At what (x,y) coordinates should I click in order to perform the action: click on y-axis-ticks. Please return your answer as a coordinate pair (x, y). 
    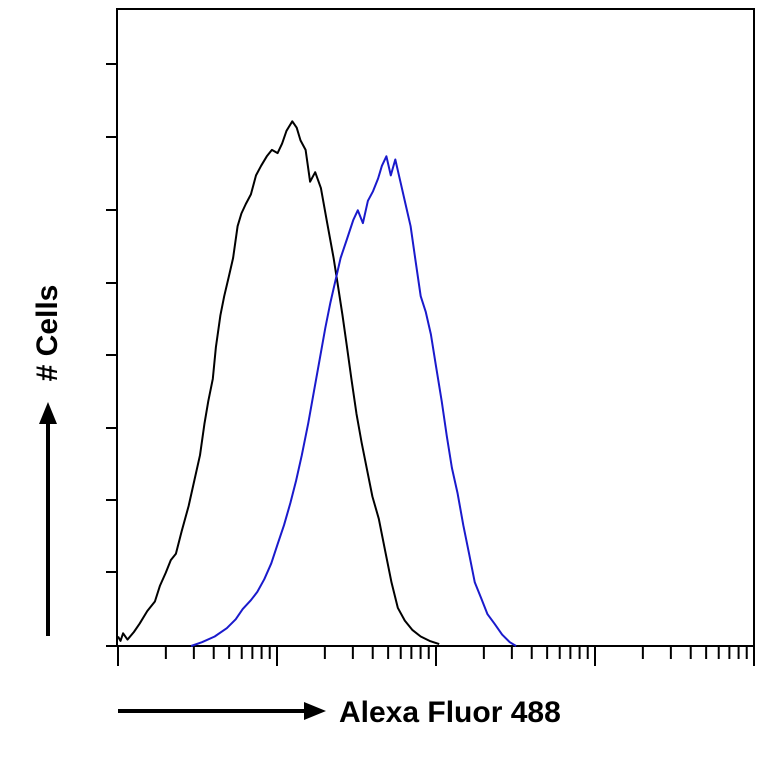
    Looking at the image, I should click on (112, 355).